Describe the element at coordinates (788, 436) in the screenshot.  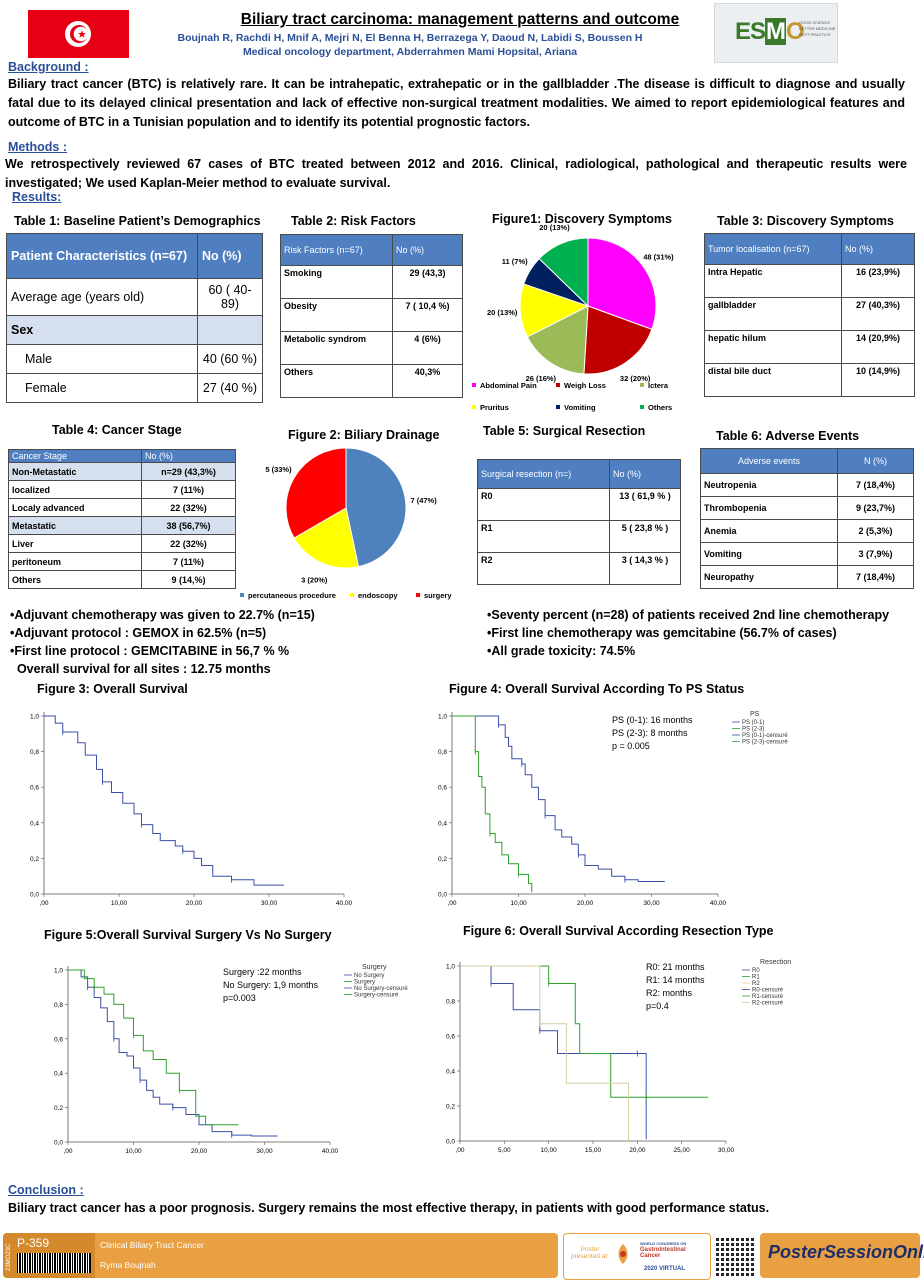
I see `table6-title: Table 6: Adverse Events` at that location.